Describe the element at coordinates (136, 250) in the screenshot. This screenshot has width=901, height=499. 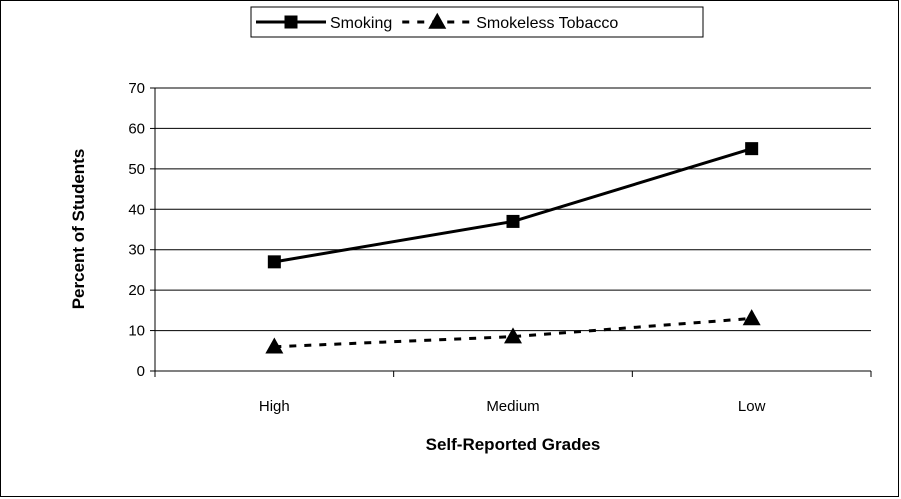
I see `y-tick-label: 30` at that location.